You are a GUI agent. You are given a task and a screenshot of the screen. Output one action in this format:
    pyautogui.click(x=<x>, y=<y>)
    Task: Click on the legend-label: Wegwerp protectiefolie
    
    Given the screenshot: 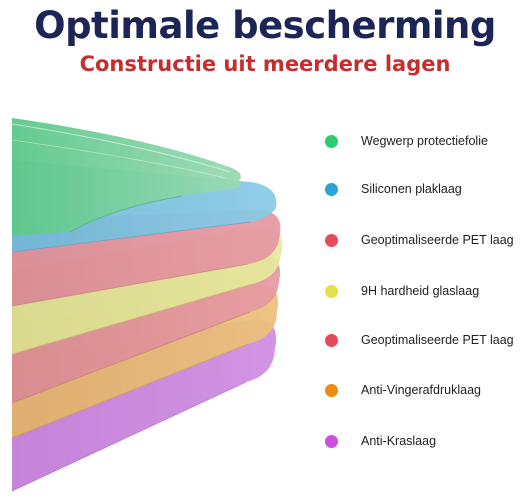 What is the action you would take?
    pyautogui.click(x=424, y=141)
    